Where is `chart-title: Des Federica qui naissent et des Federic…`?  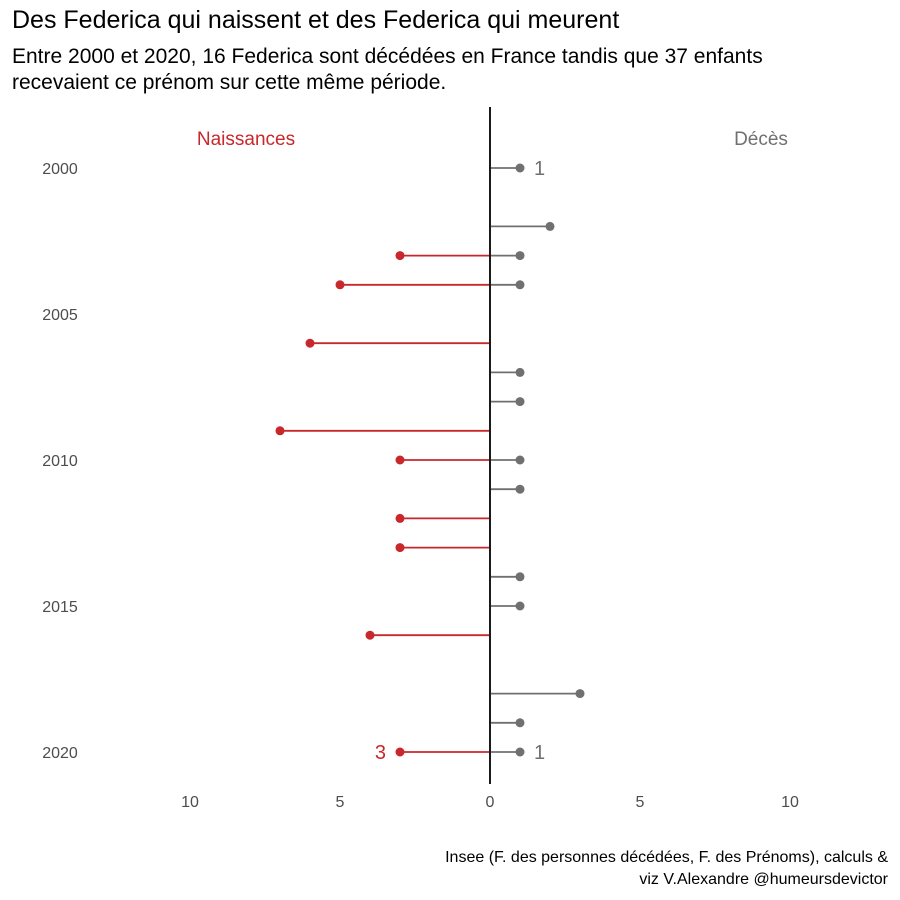 chart-title: Des Federica qui naissent et des Federic… is located at coordinates (316, 20).